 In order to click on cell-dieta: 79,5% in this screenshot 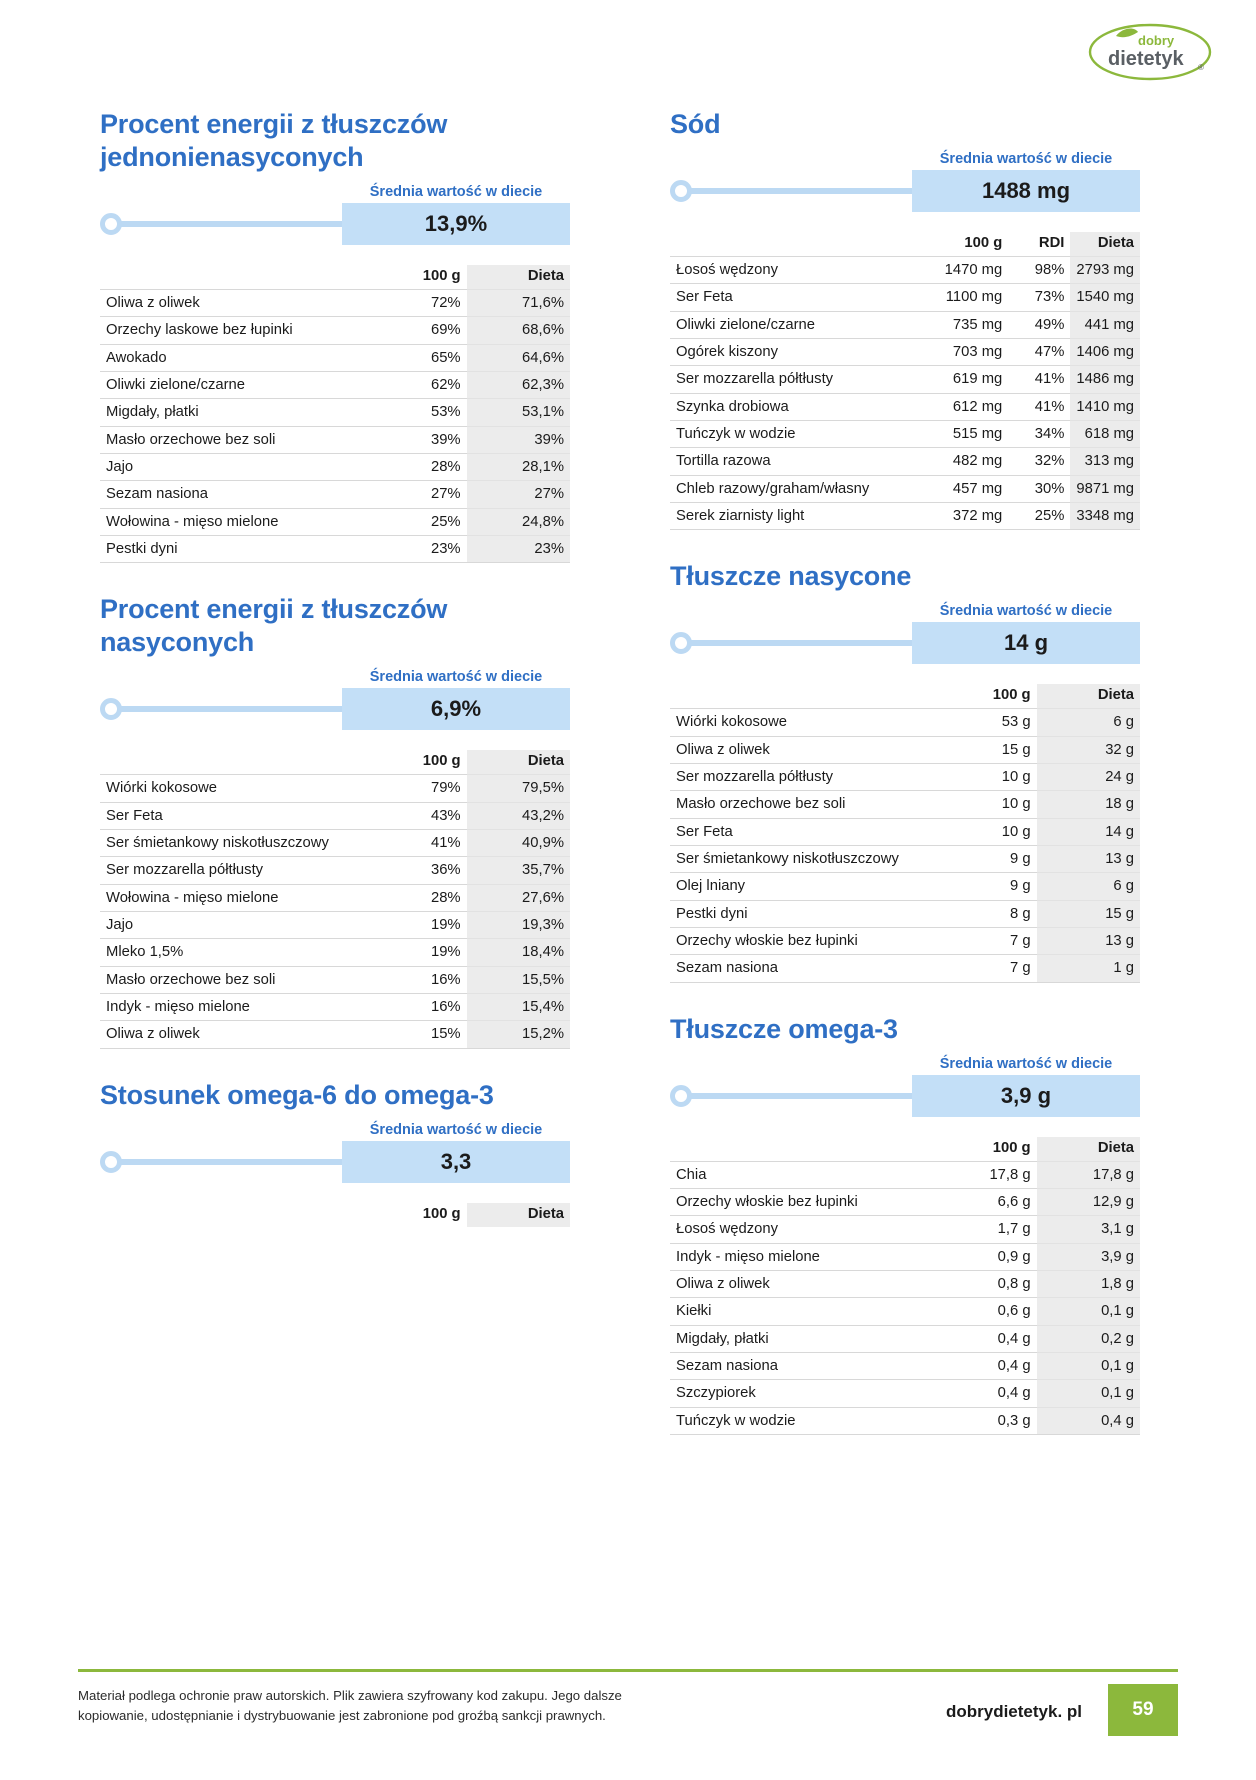, I will do `click(518, 788)`.